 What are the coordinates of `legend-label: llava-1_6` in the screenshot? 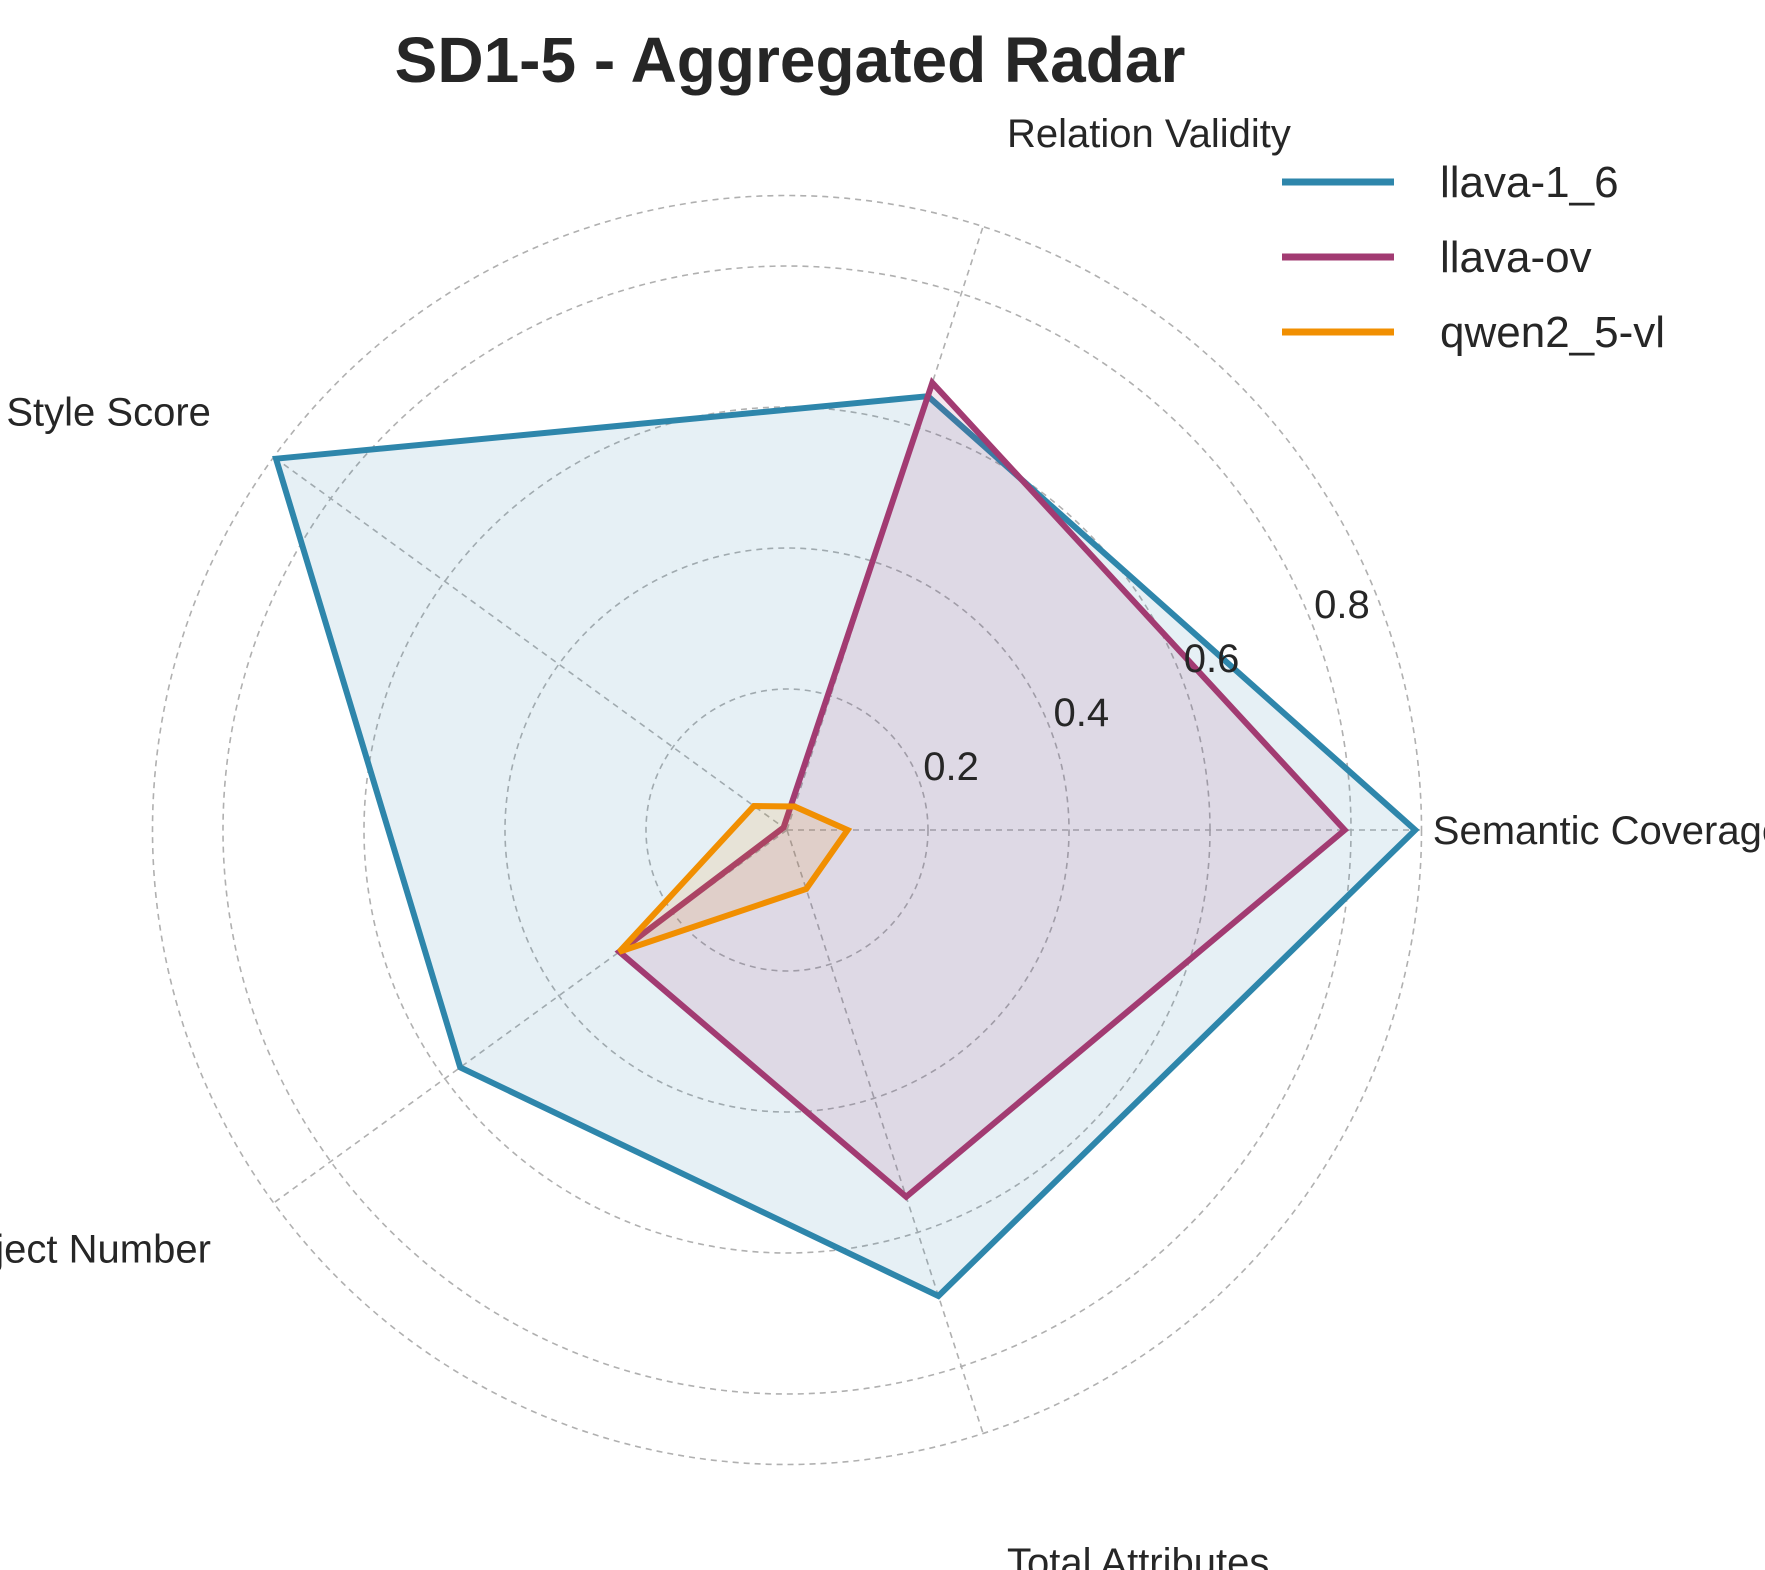 It's located at (1529, 182).